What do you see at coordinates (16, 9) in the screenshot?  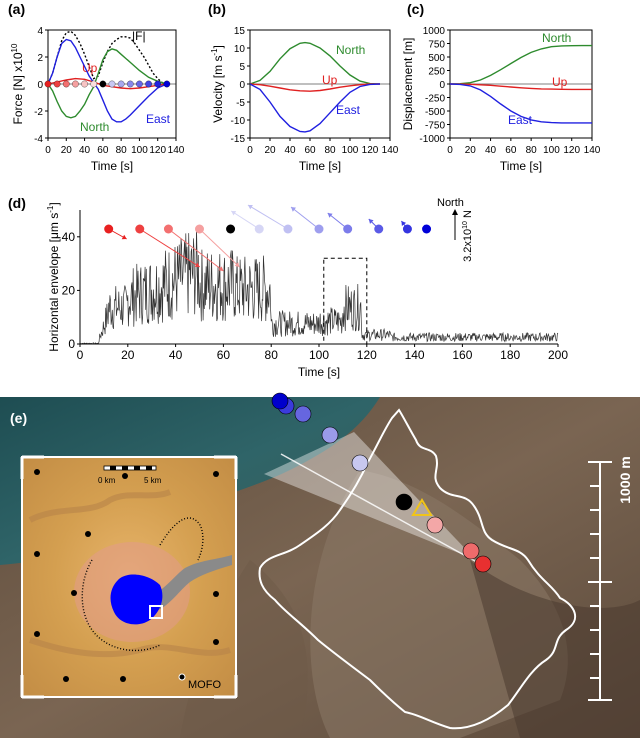 I see `panel-label-a: (a)` at bounding box center [16, 9].